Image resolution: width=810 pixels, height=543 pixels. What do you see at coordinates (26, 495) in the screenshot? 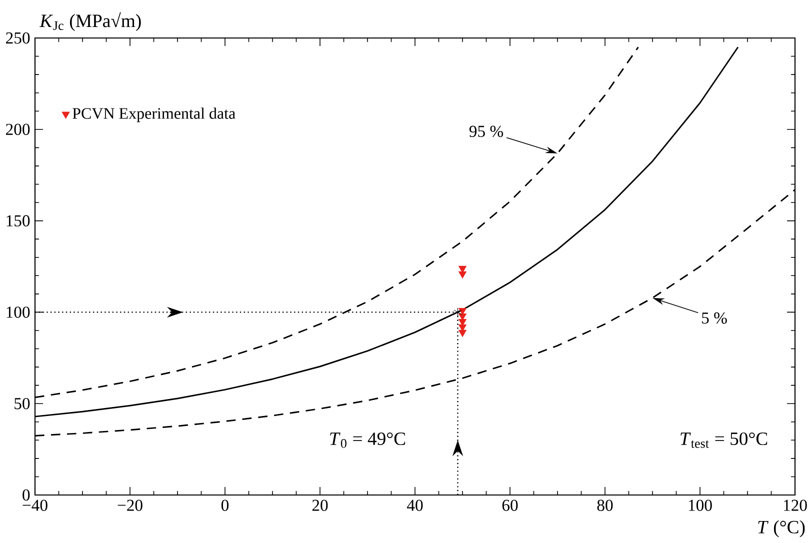
I see `y-tick-label: 0` at bounding box center [26, 495].